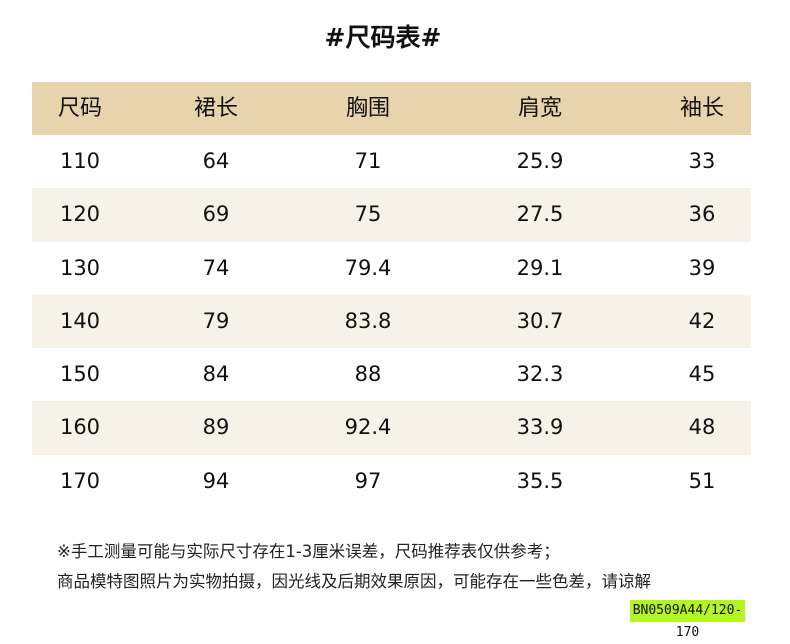 This screenshot has width=790, height=644. What do you see at coordinates (702, 161) in the screenshot?
I see `cell-sleeve: 33` at bounding box center [702, 161].